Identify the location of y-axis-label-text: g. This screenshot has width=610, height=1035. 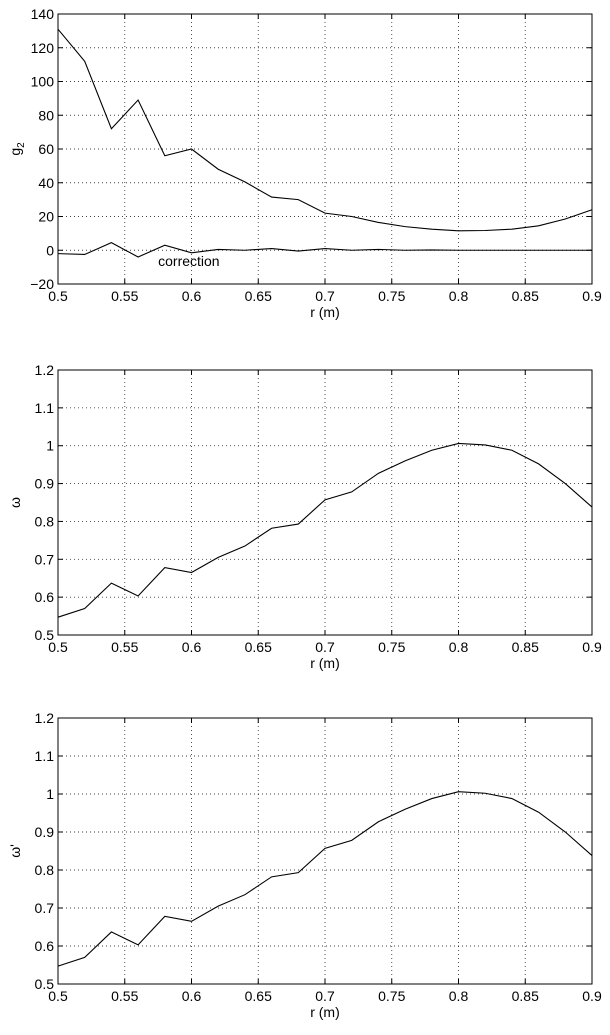
(15, 152).